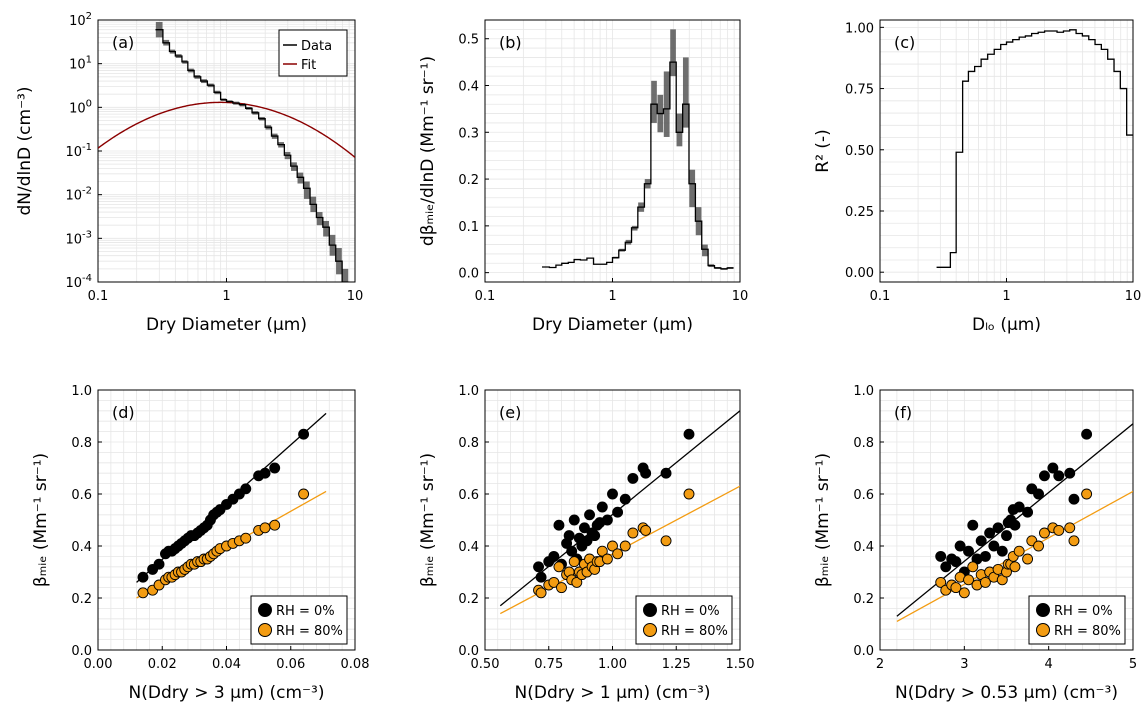 The image size is (1146, 705). I want to click on y-tick-label: 10⁻⁴, so click(78, 282).